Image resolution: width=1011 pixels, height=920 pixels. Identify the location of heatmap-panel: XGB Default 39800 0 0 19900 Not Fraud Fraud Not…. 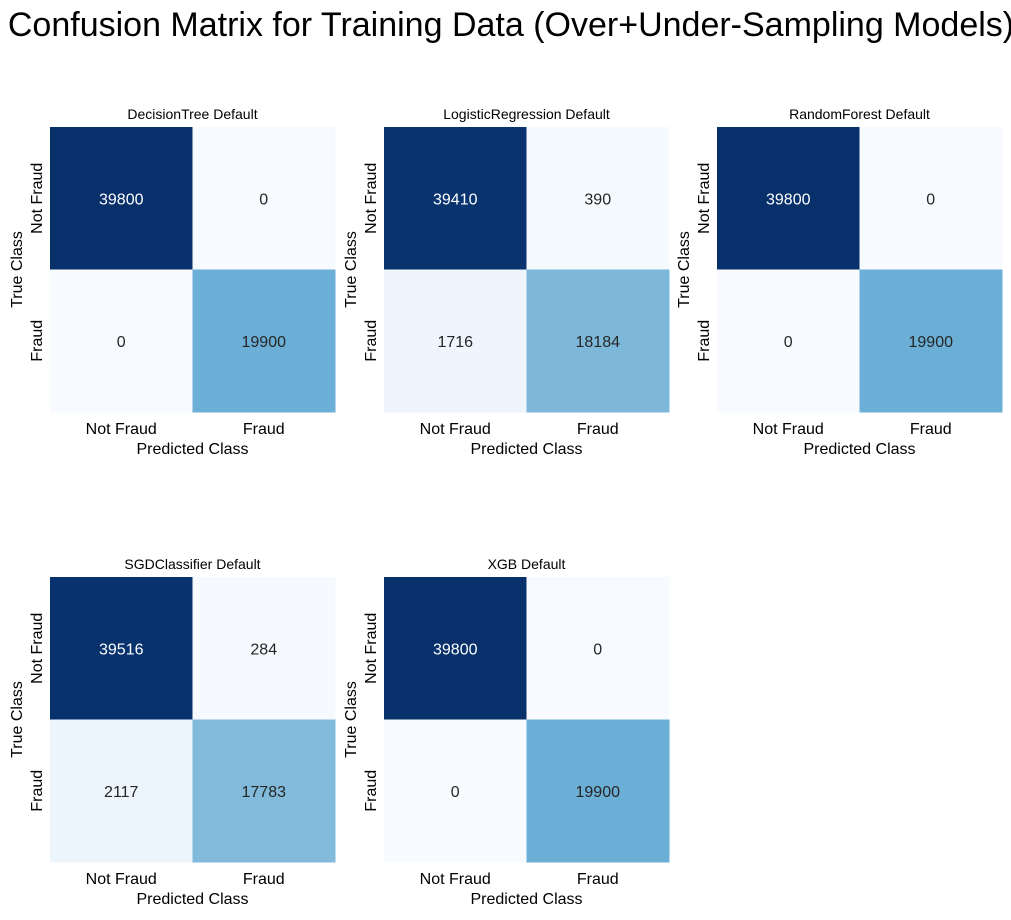
(506, 732).